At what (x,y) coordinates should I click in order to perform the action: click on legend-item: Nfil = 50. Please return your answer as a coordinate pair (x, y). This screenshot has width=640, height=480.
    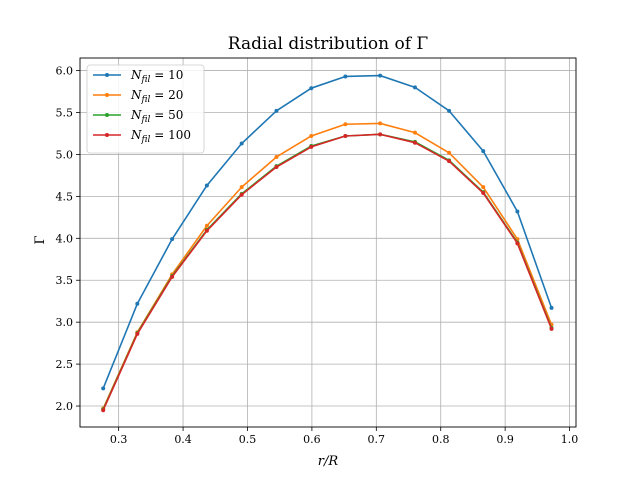
    Looking at the image, I should click on (138, 116).